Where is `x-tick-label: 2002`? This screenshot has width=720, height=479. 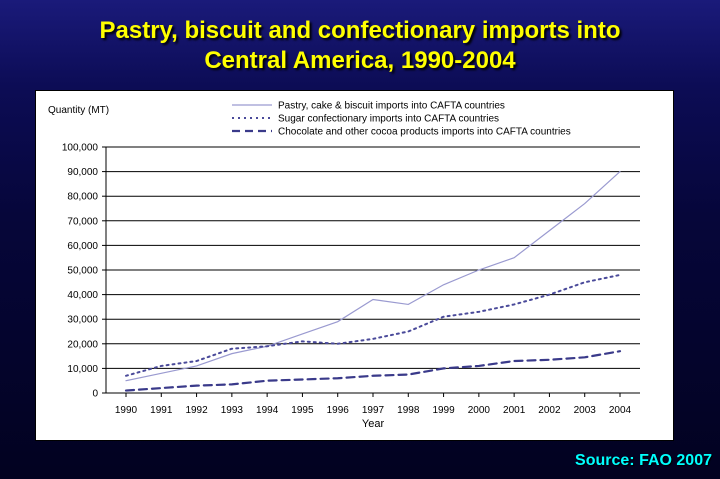 x-tick-label: 2002 is located at coordinates (549, 410).